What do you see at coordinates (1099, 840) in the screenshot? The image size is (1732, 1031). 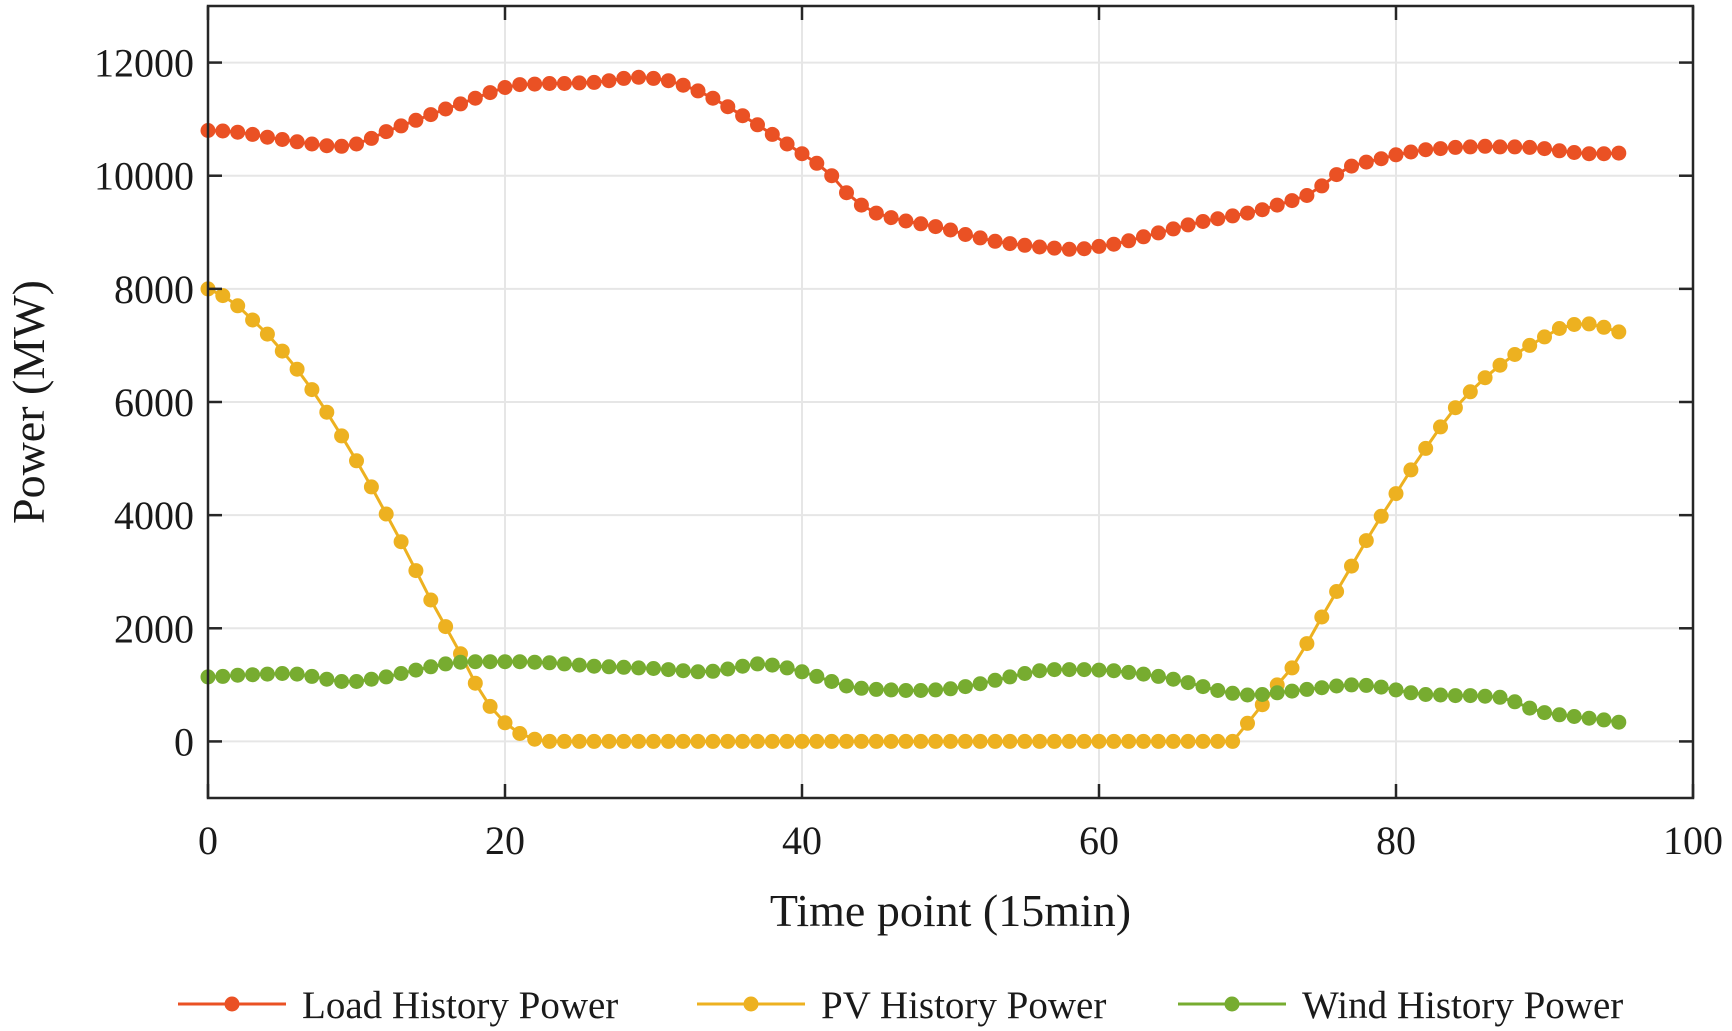 I see `x-tick-label: 60` at bounding box center [1099, 840].